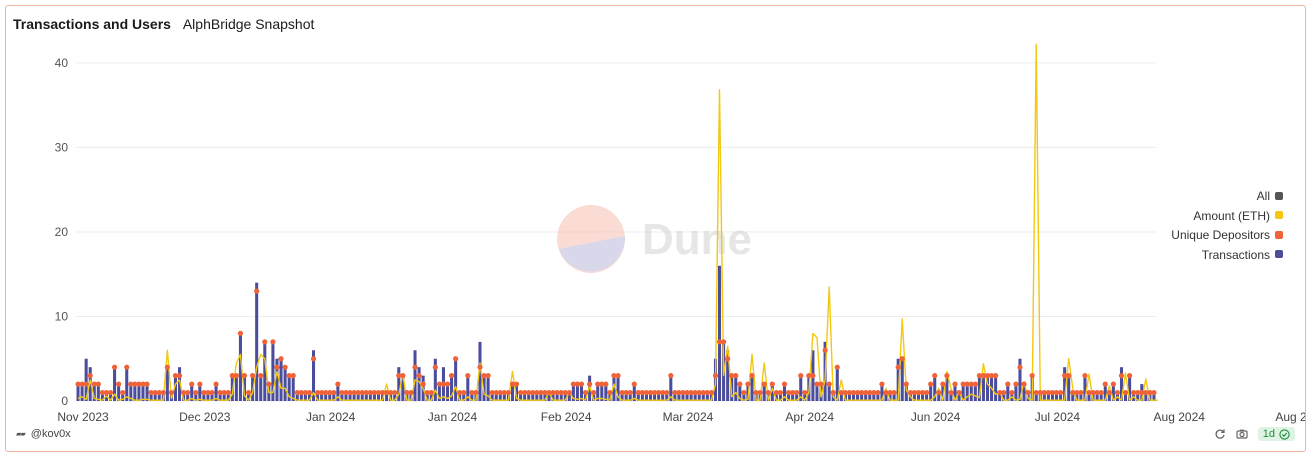 Image resolution: width=1313 pixels, height=460 pixels. I want to click on y-tick-label: 0, so click(64, 401).